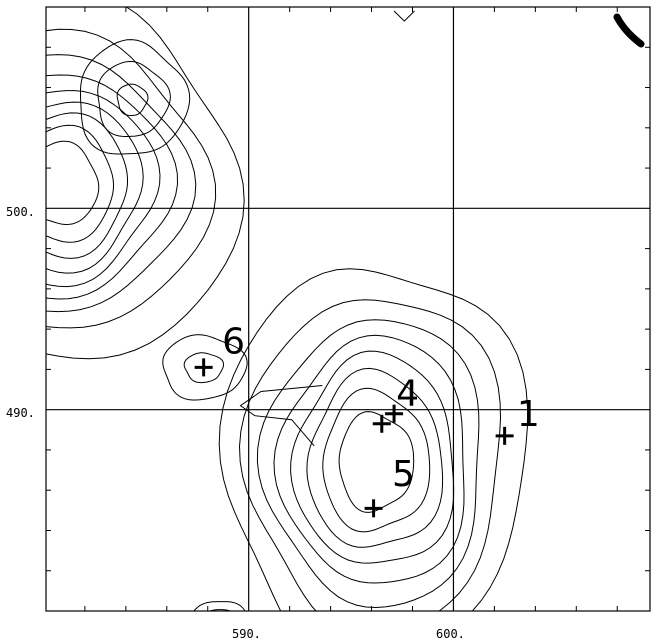  What do you see at coordinates (404, 16) in the screenshot?
I see `contour-top-arc` at bounding box center [404, 16].